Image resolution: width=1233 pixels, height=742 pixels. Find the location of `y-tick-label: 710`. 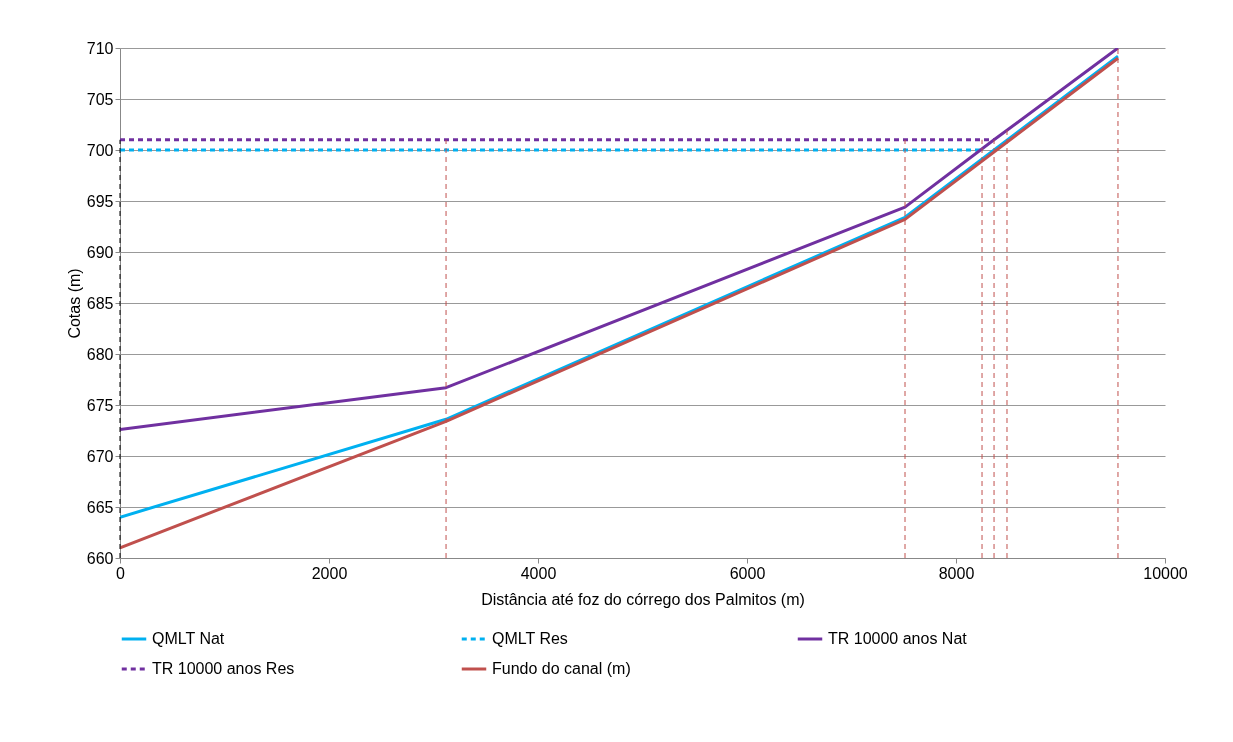

y-tick-label: 710 is located at coordinates (100, 48).